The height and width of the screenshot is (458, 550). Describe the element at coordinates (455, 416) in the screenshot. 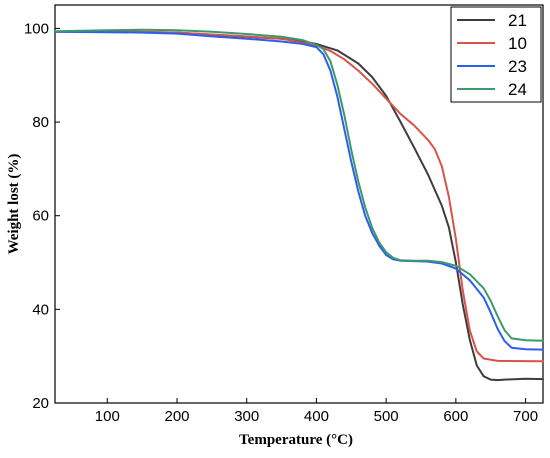

I see `x-tick-label: 600` at that location.